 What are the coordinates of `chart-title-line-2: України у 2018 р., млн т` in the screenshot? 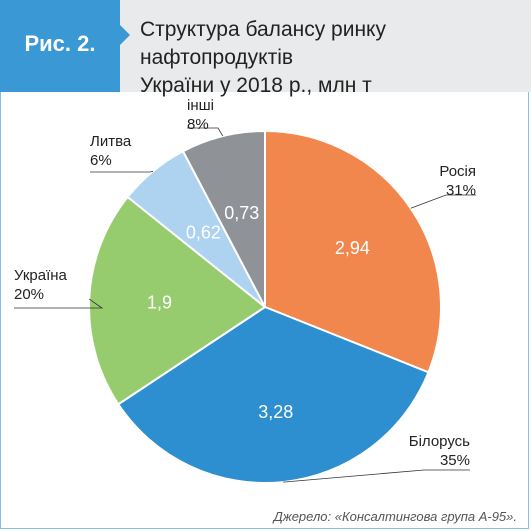 It's located at (256, 85).